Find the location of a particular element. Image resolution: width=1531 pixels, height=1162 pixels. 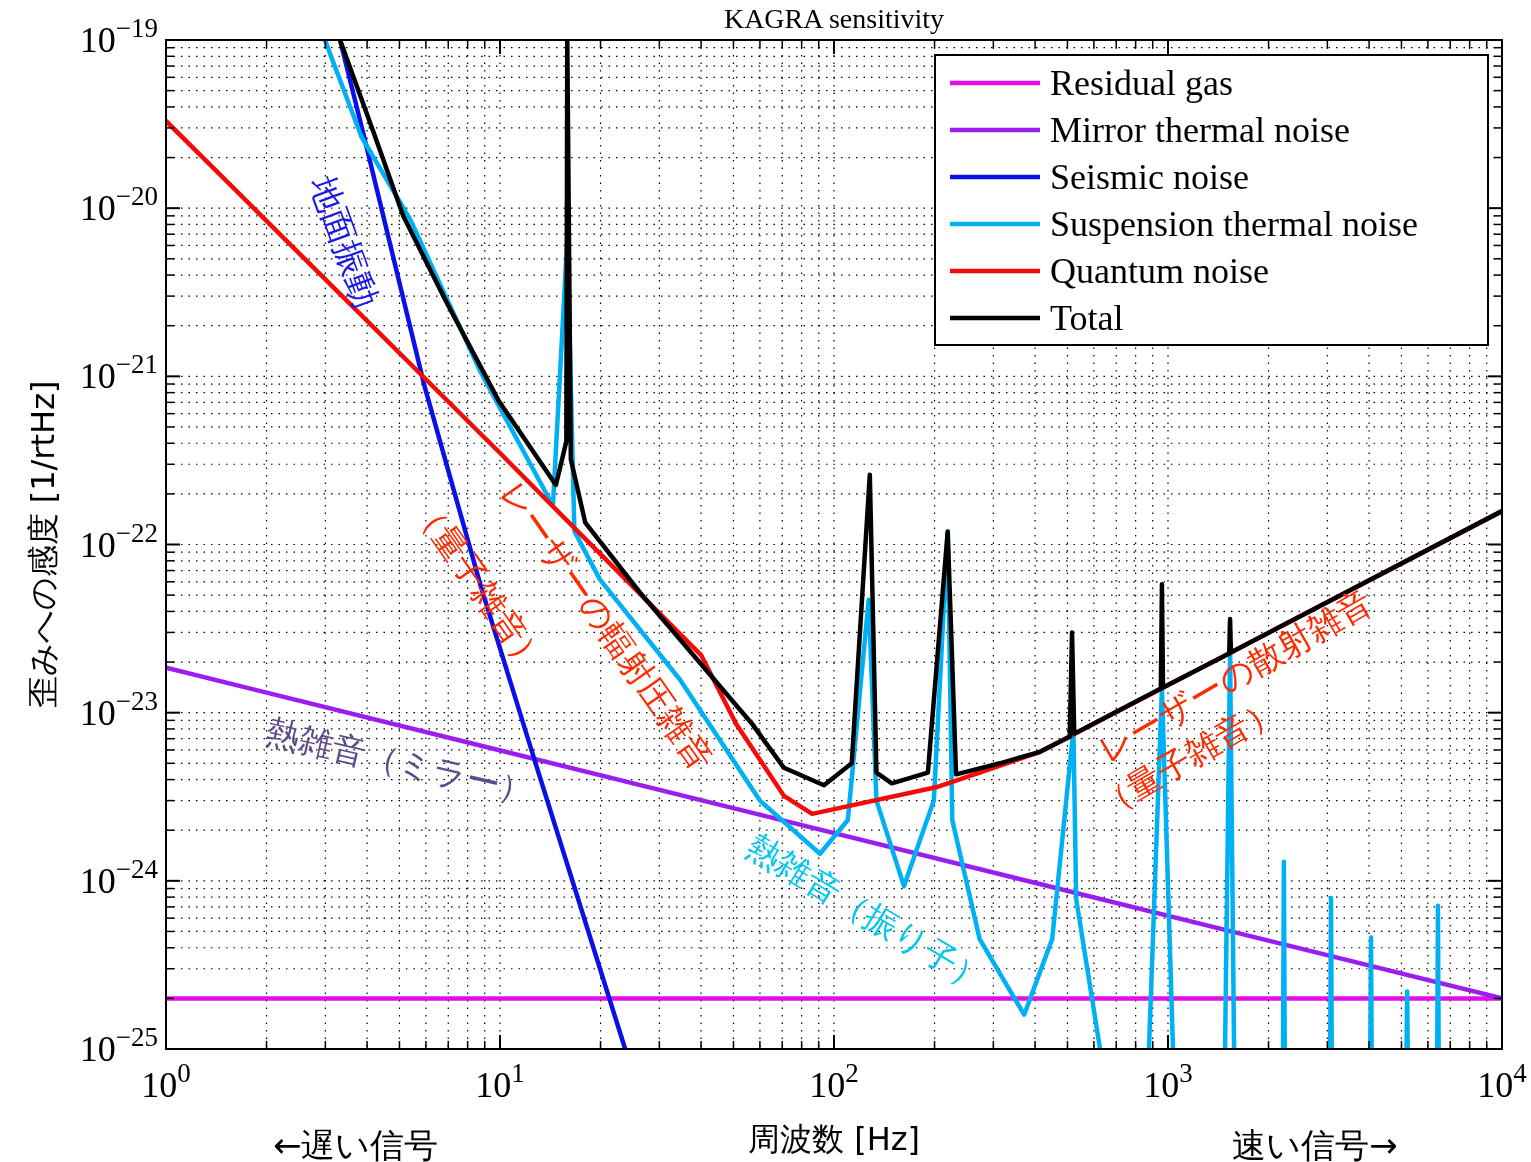

x-tick-label: 10$^{2}$ is located at coordinates (834, 1081).